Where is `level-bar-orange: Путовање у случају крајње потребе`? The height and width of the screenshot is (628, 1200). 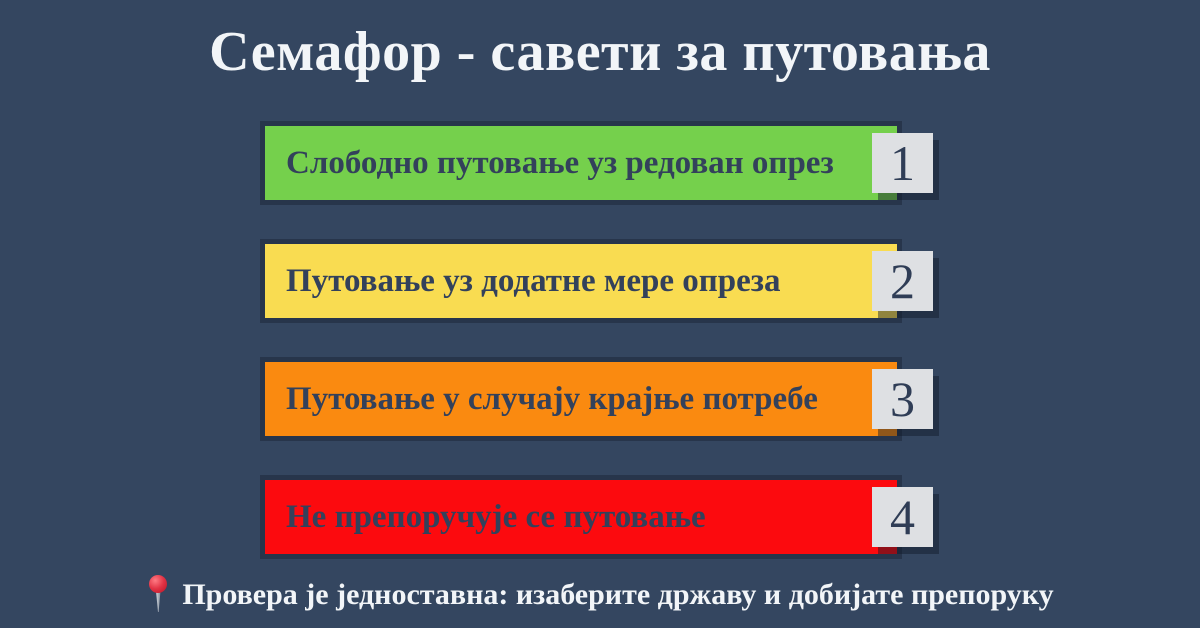 level-bar-orange: Путовање у случају крајње потребе is located at coordinates (581, 399).